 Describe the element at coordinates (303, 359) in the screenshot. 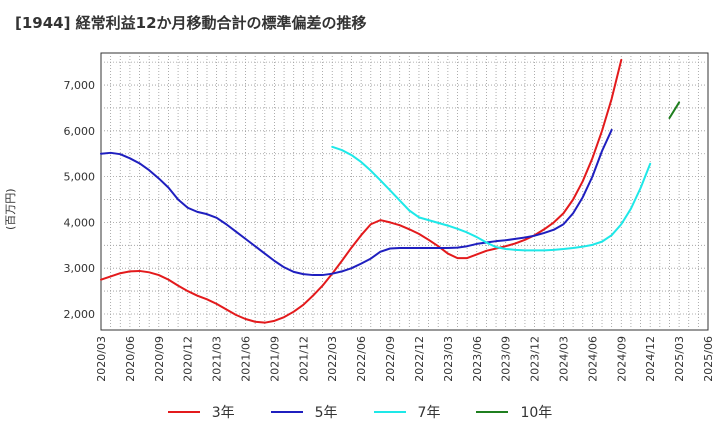

I see `x-tick-label: 2021/12` at that location.